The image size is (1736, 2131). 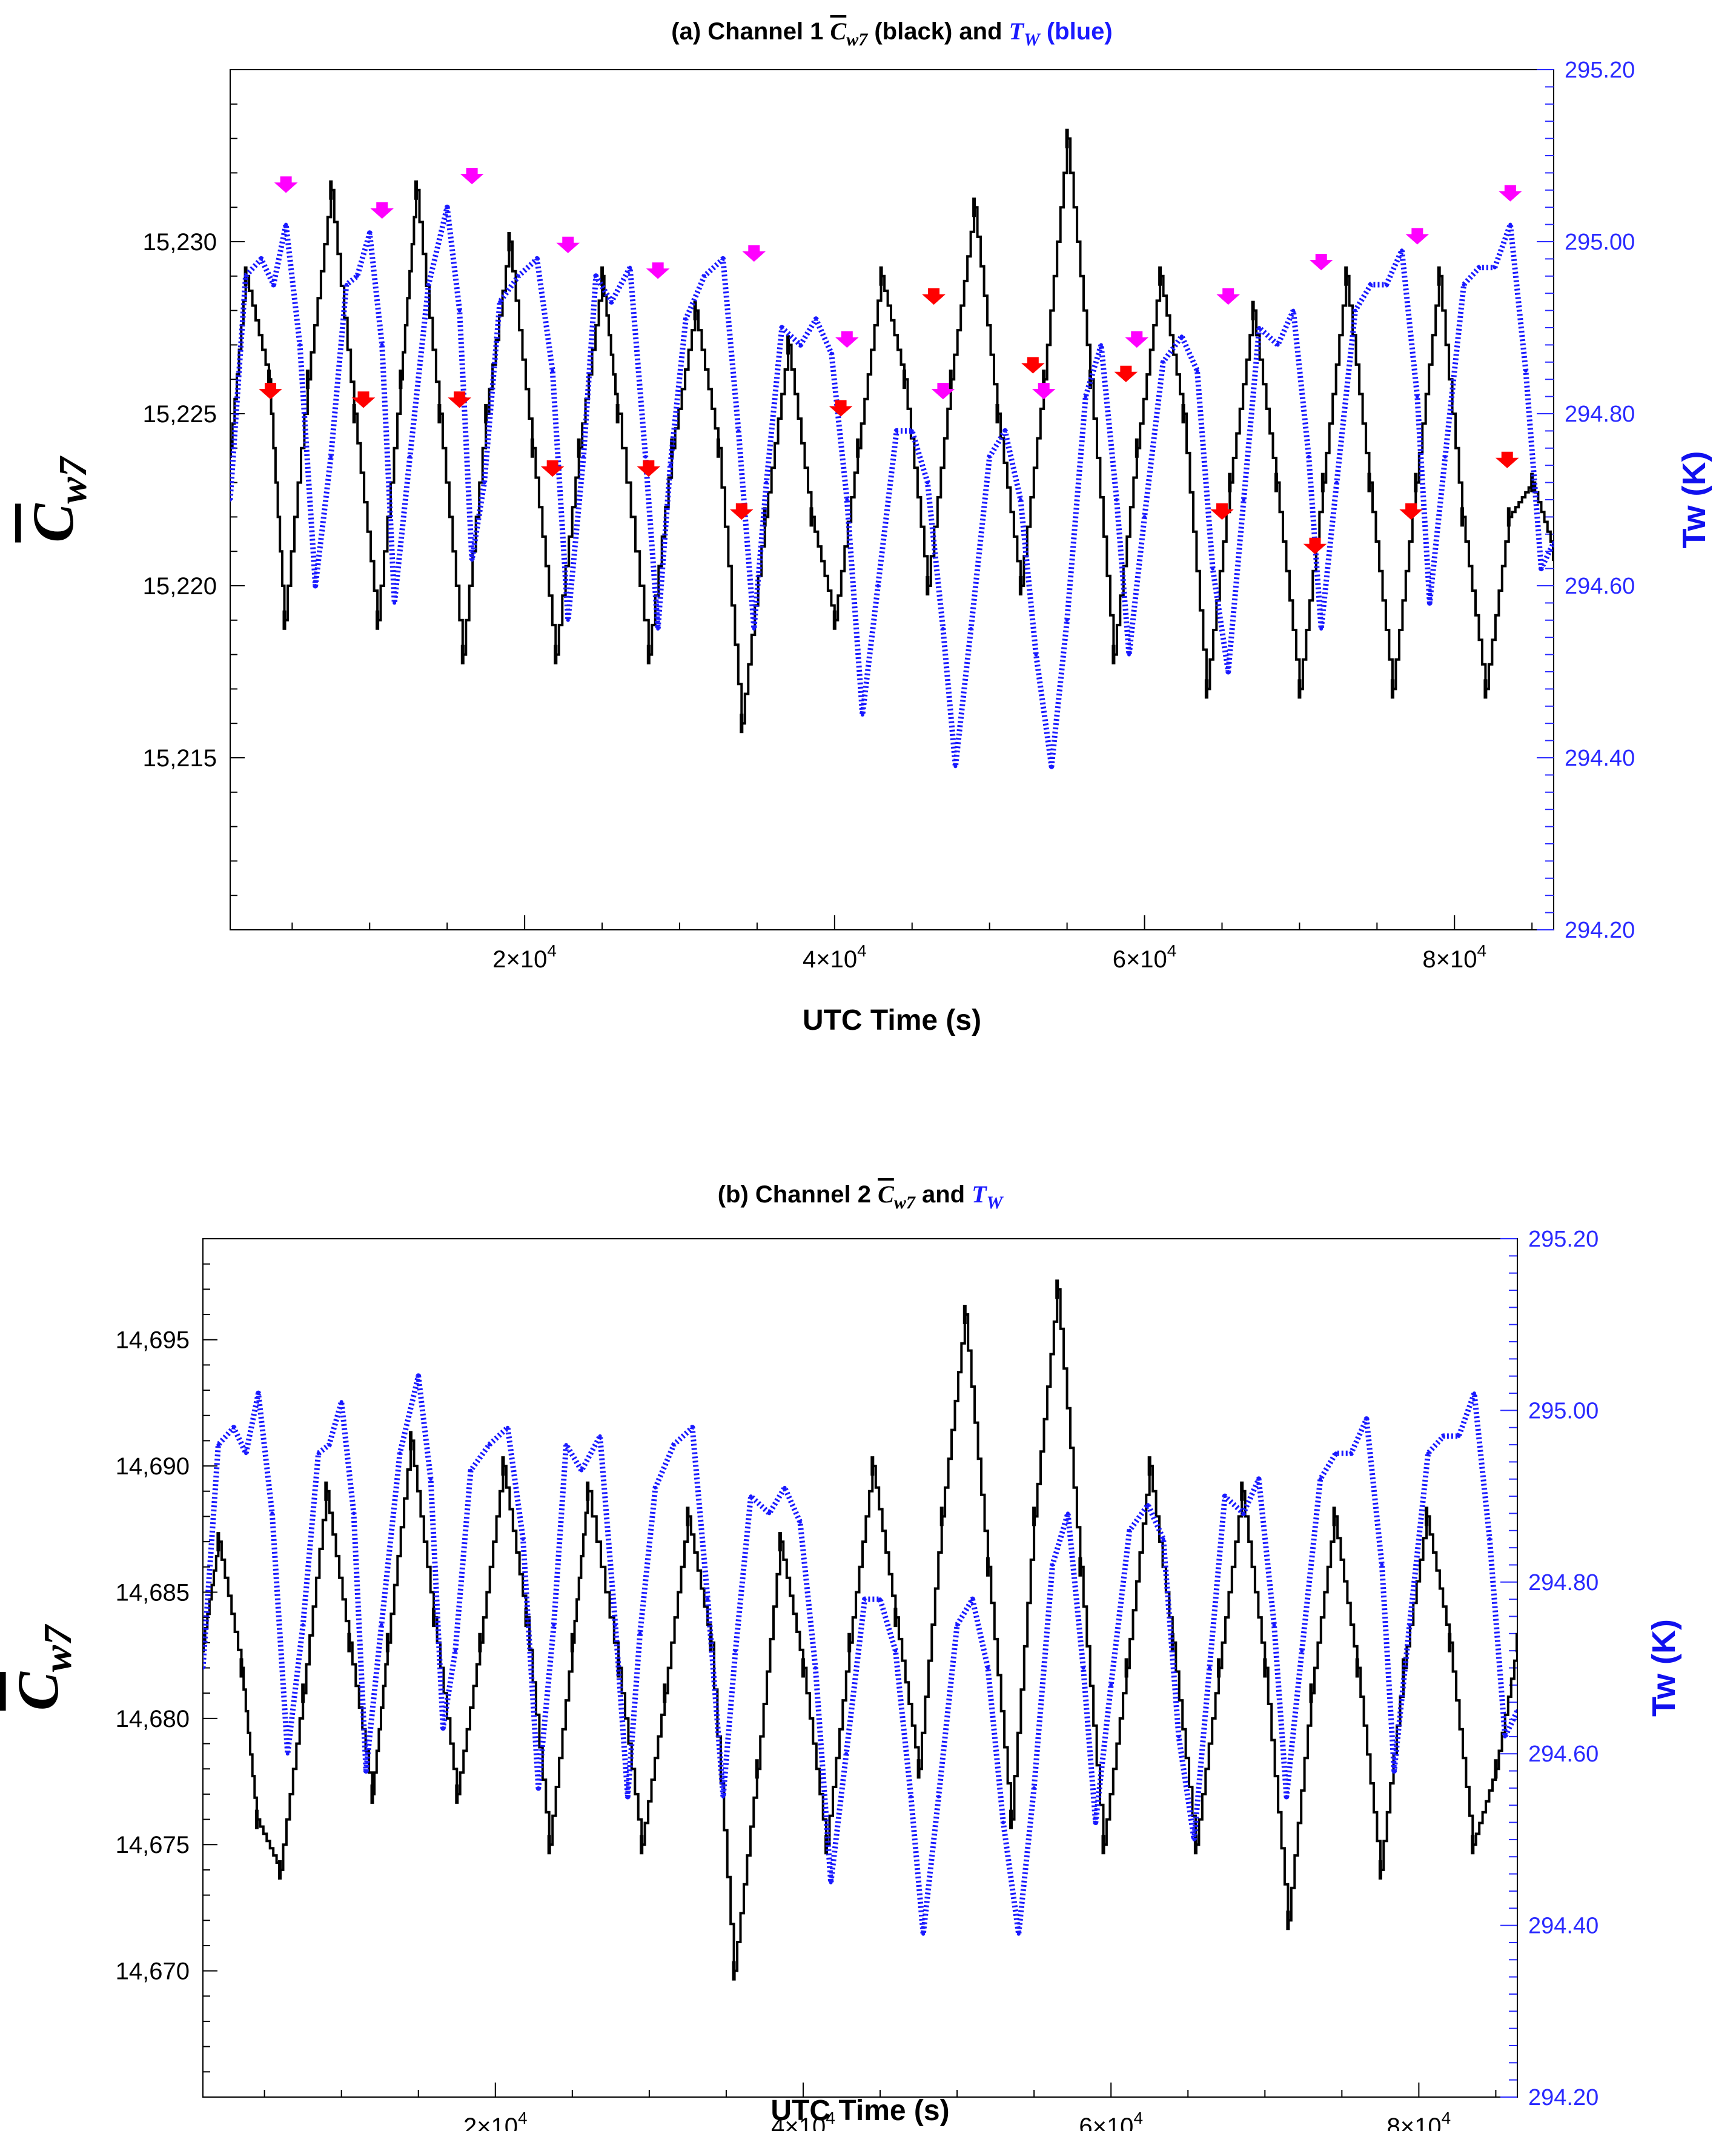 I want to click on chart-title: (a) Channel 1 Cw7 (black) and TW (blue), so click(x=891, y=34).